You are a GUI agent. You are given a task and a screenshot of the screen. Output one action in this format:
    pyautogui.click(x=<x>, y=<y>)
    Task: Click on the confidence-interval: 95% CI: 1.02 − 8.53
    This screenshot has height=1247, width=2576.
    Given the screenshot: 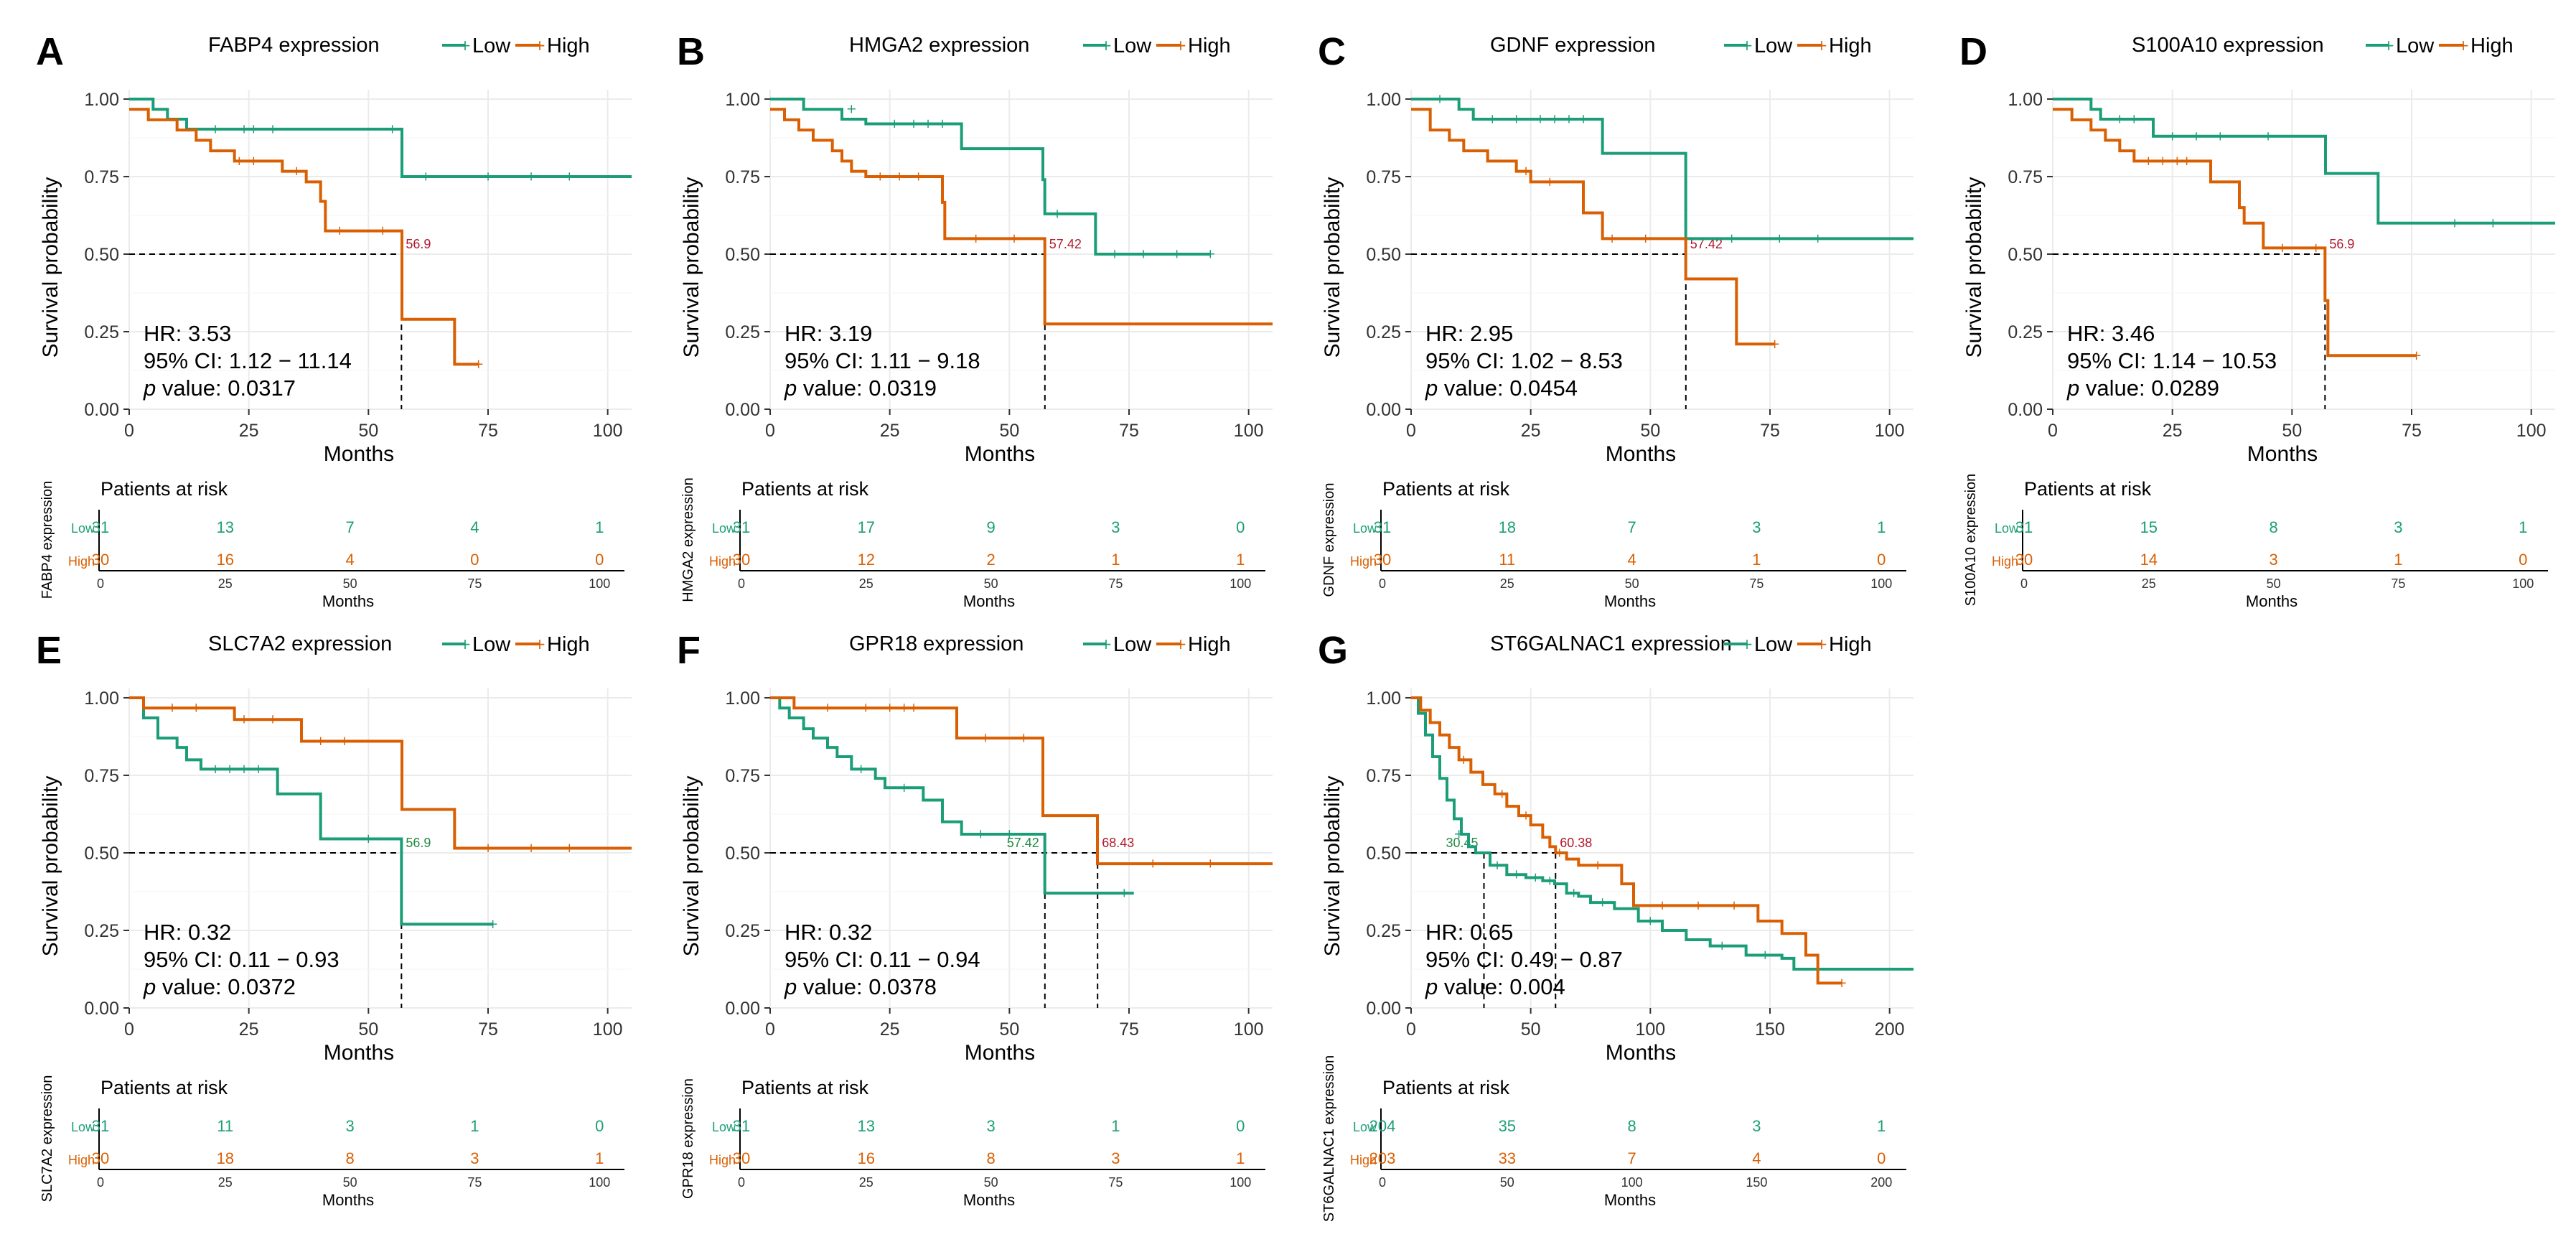 What is the action you would take?
    pyautogui.click(x=1524, y=360)
    